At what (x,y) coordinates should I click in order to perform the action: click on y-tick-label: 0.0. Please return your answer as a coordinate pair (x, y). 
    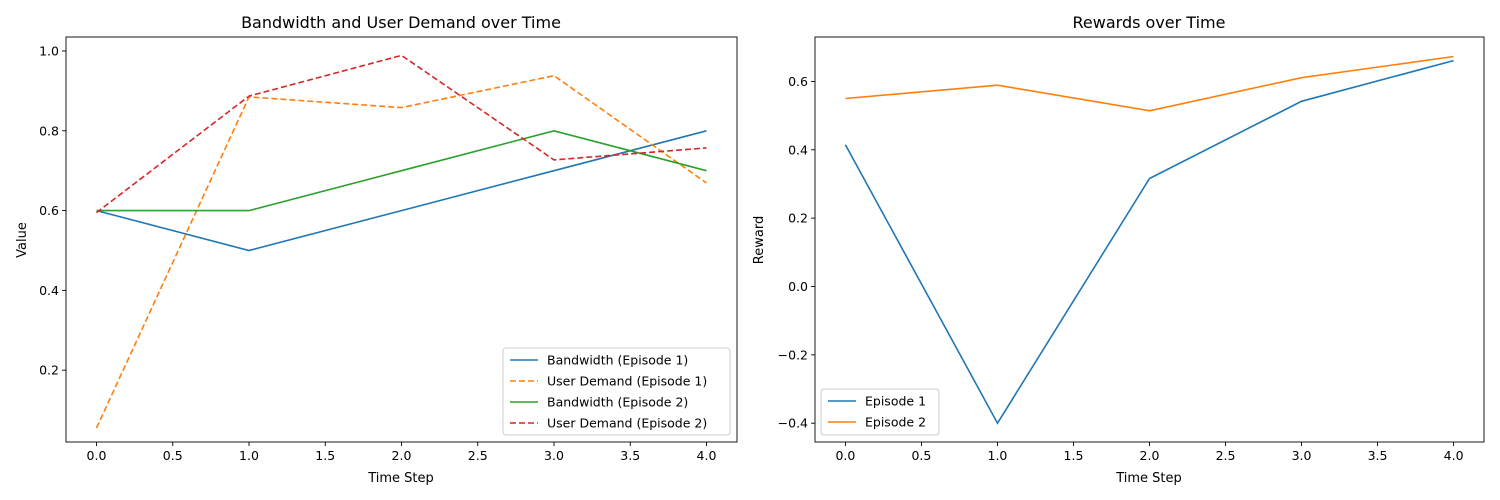
    Looking at the image, I should click on (798, 286).